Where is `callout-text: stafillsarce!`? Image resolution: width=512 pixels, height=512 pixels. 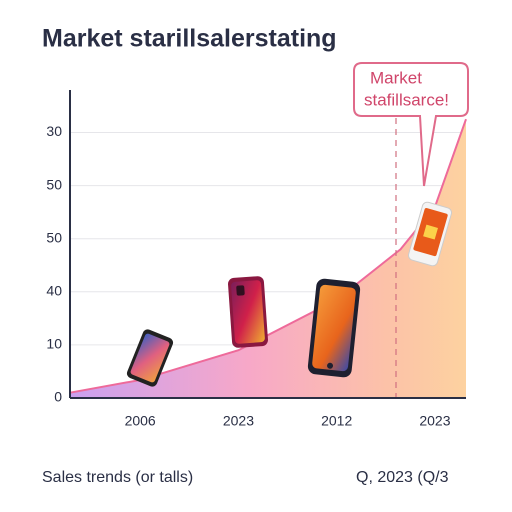
callout-text: stafillsarce! is located at coordinates (406, 99).